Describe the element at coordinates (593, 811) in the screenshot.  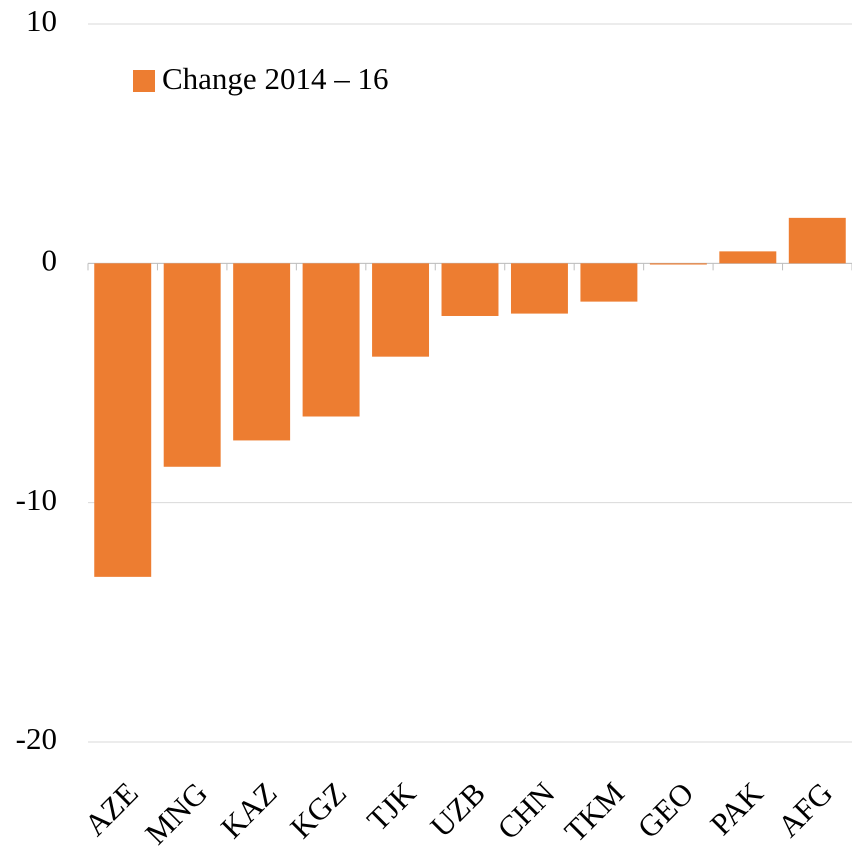
I see `x-tick-label: TKM` at that location.